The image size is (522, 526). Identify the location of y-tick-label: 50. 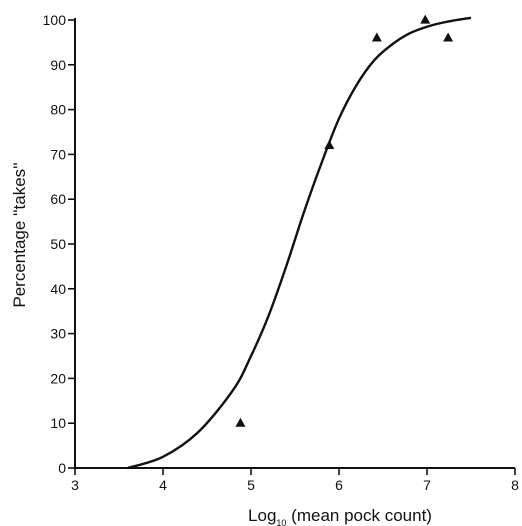
(58, 244).